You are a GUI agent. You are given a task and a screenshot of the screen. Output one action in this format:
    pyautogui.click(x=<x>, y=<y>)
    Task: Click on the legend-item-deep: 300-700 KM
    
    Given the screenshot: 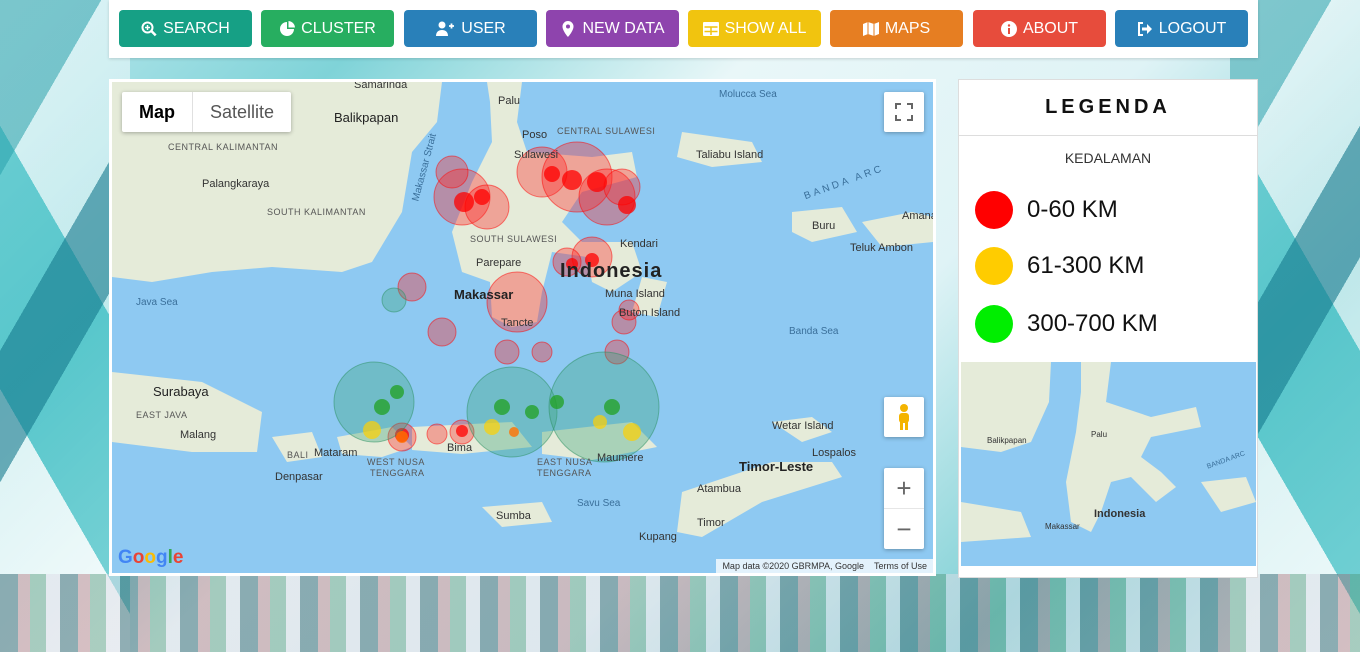 What is the action you would take?
    pyautogui.click(x=1066, y=324)
    